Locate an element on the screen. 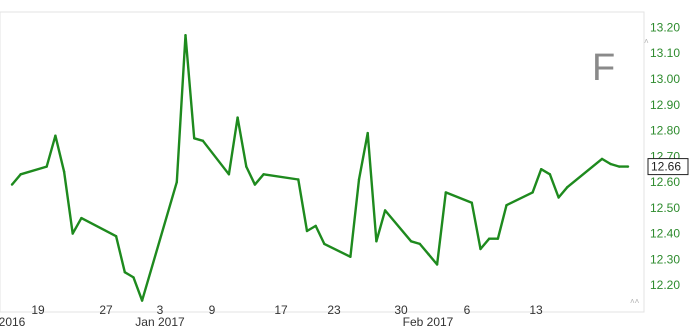 The height and width of the screenshot is (326, 699). y-tick-label: 12.60 is located at coordinates (665, 182).